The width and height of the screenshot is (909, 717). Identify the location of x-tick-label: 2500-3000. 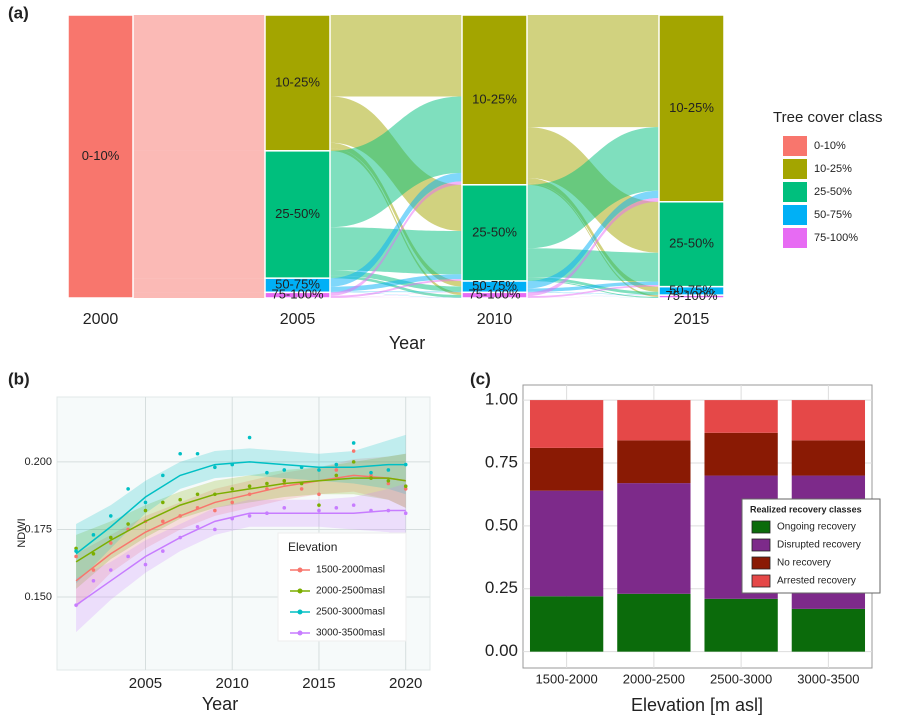
(741, 678).